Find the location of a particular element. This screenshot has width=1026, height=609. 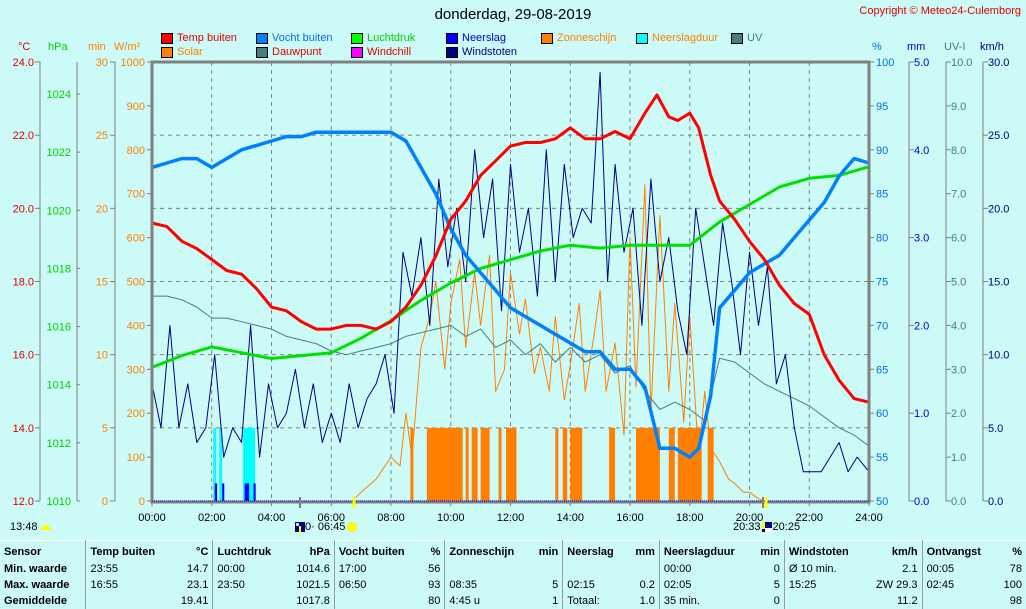

axis-tick-label: 70 is located at coordinates (882, 326).